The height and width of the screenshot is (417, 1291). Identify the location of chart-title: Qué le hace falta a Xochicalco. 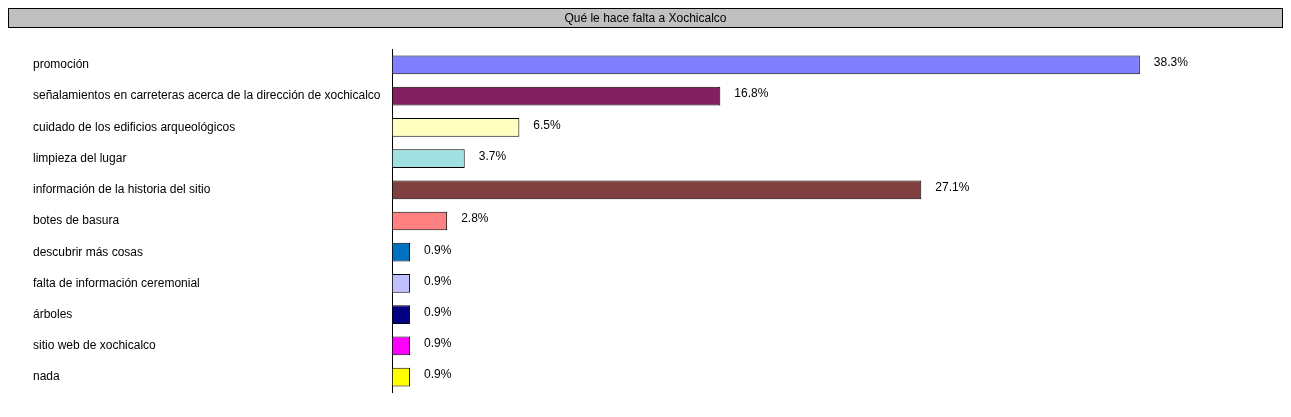
(645, 18).